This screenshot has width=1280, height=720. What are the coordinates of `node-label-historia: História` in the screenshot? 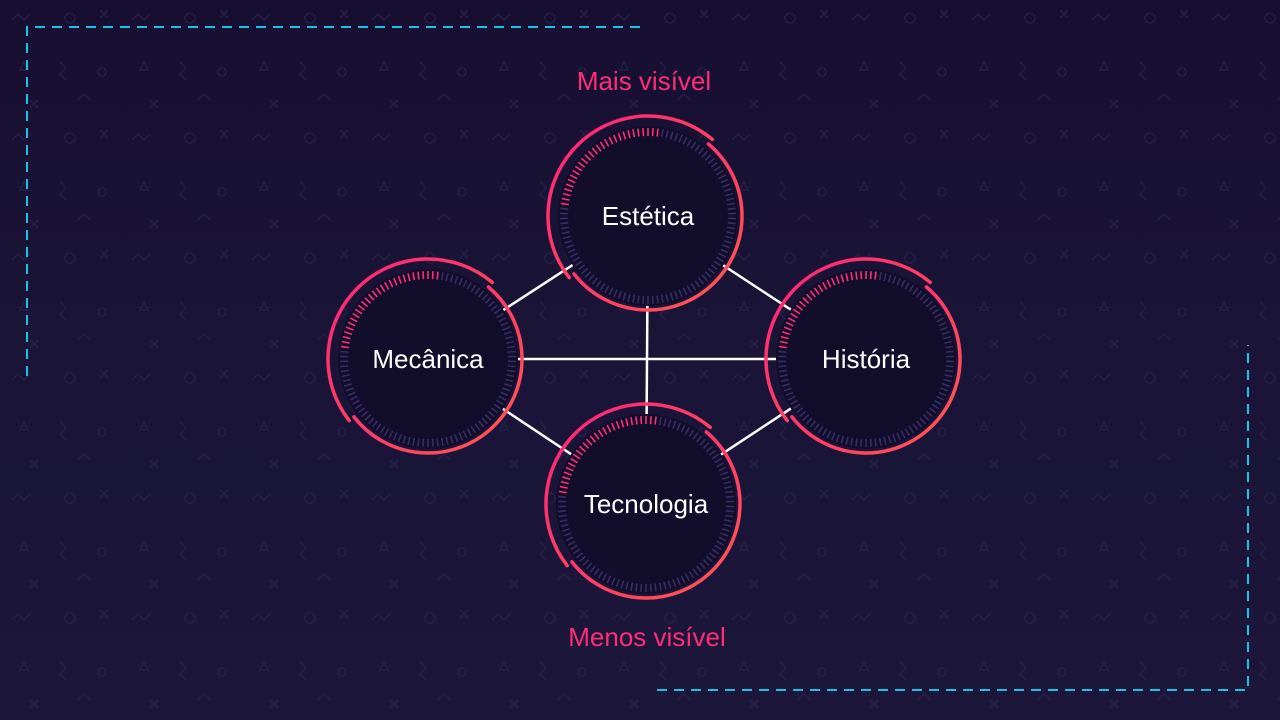 It's located at (866, 359).